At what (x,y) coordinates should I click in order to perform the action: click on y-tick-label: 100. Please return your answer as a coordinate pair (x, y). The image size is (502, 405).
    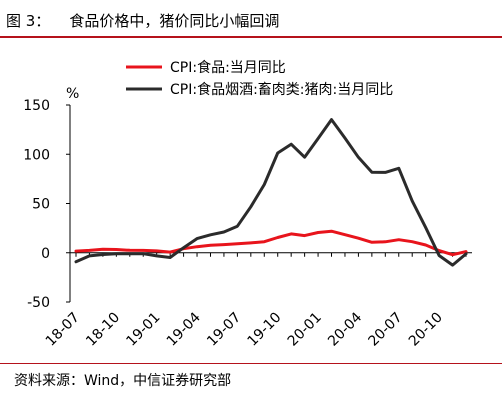
    Looking at the image, I should click on (36, 155).